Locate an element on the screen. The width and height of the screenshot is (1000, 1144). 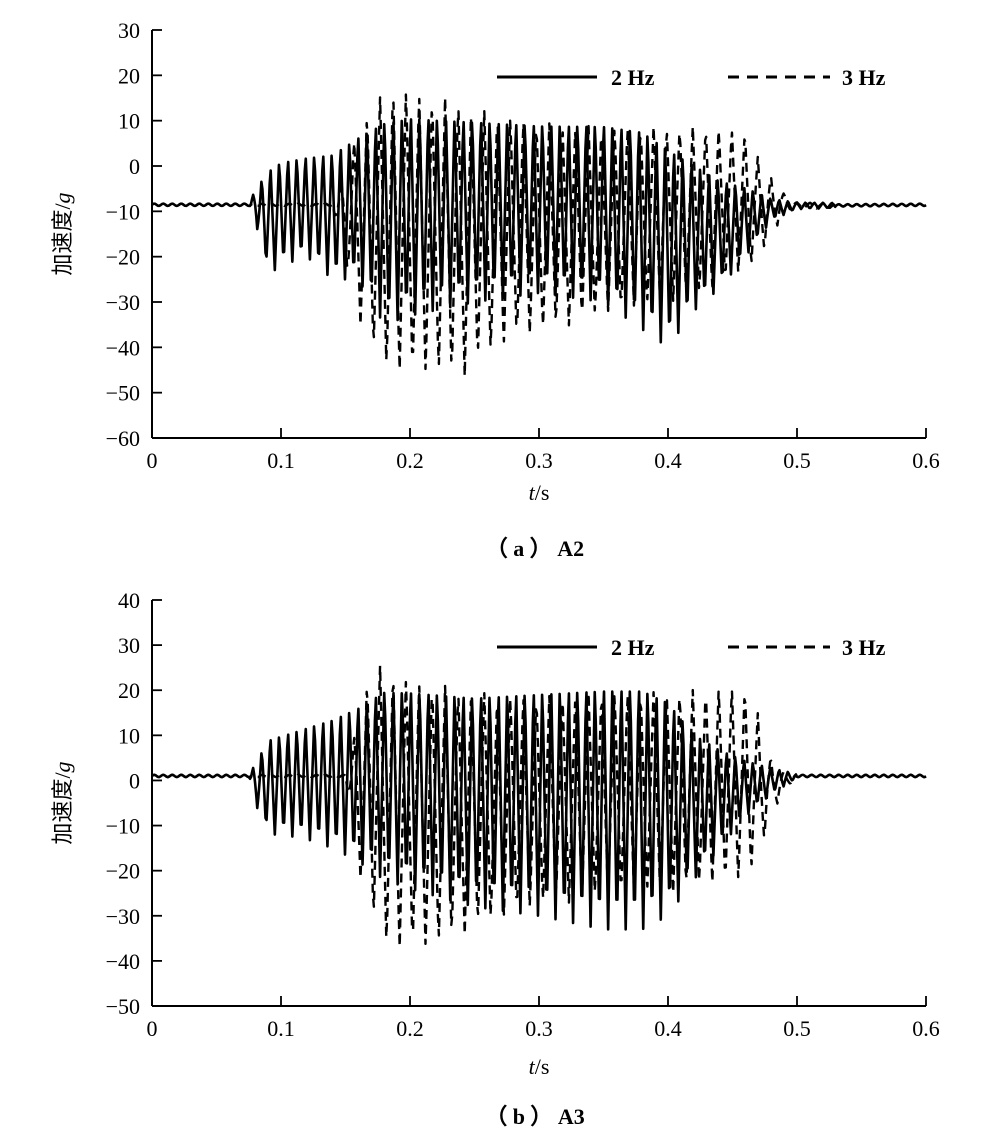
panel-caption: （ b ） A3 is located at coordinates (535, 1116).